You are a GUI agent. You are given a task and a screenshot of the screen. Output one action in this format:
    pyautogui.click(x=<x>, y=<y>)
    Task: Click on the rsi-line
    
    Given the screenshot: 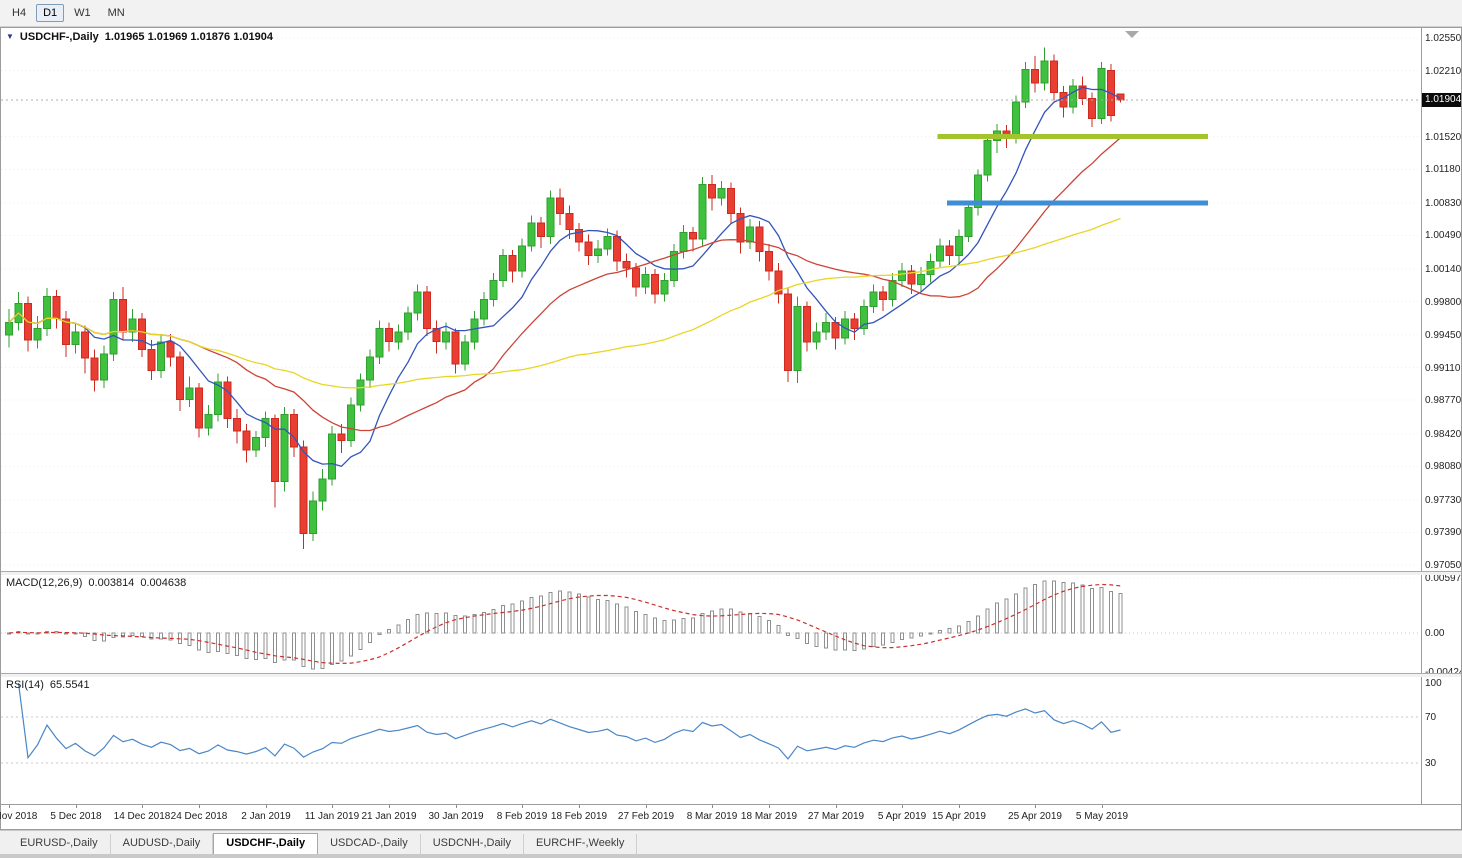 What is the action you would take?
    pyautogui.click(x=569, y=721)
    